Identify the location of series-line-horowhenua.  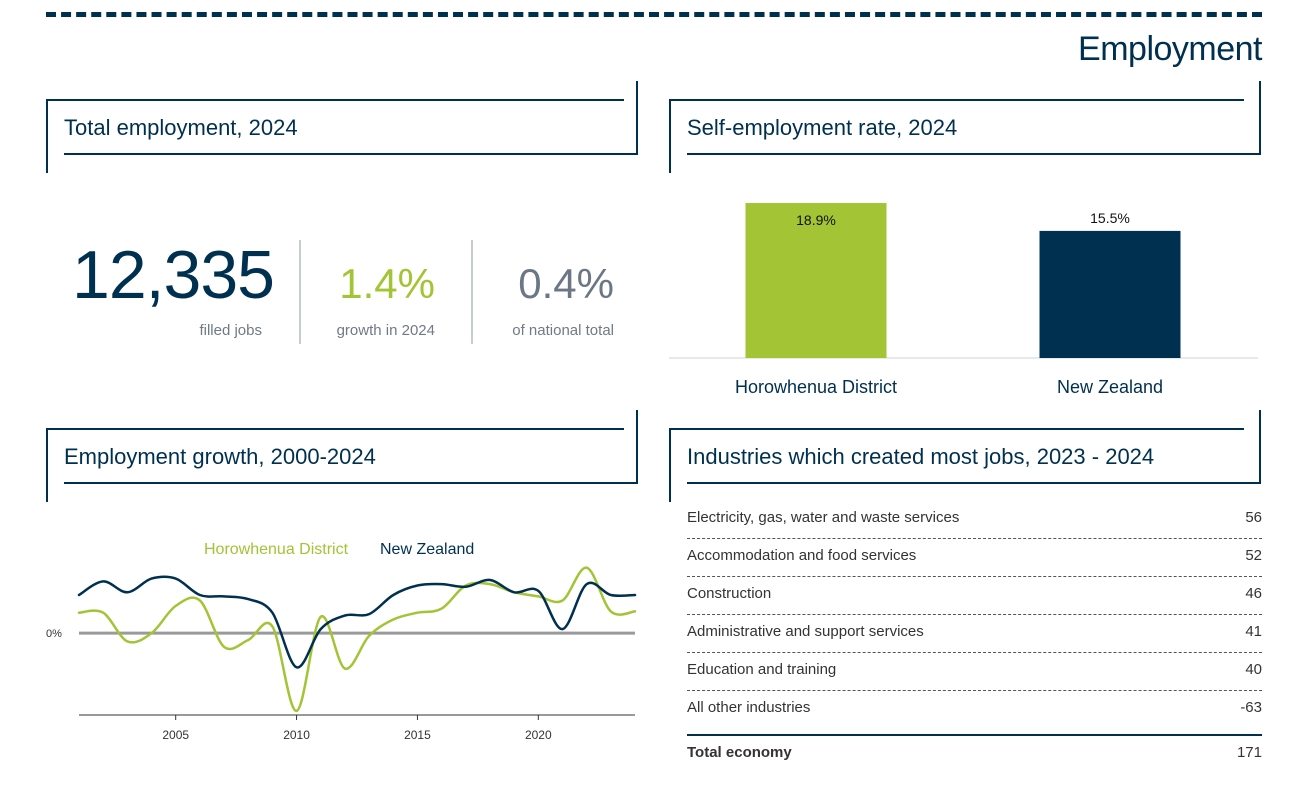
(357, 639).